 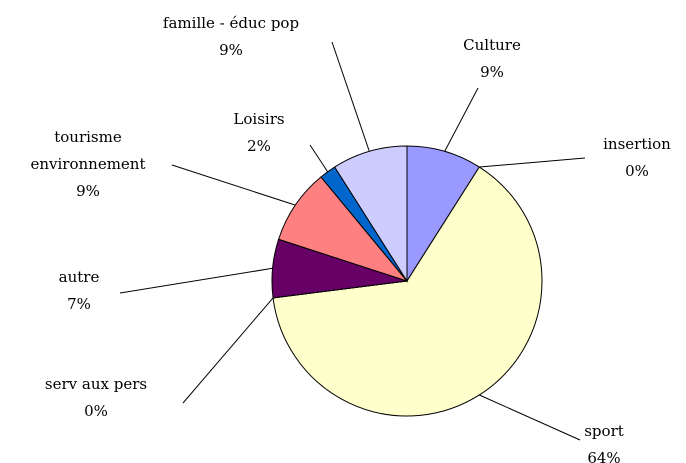 What do you see at coordinates (79, 277) in the screenshot?
I see `category-label: autre` at bounding box center [79, 277].